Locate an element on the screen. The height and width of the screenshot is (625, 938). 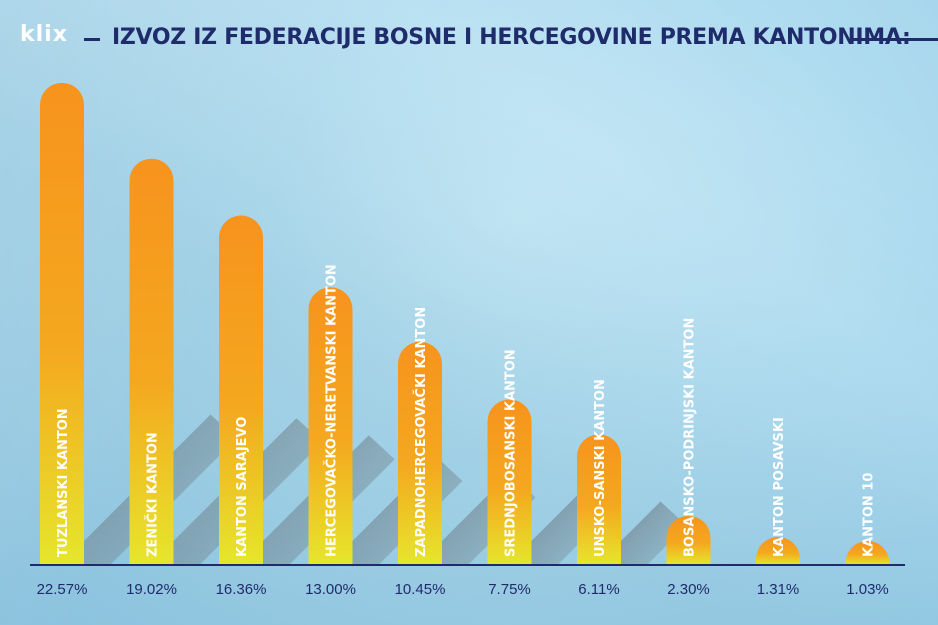
bar-value-label: 16.36% is located at coordinates (241, 589).